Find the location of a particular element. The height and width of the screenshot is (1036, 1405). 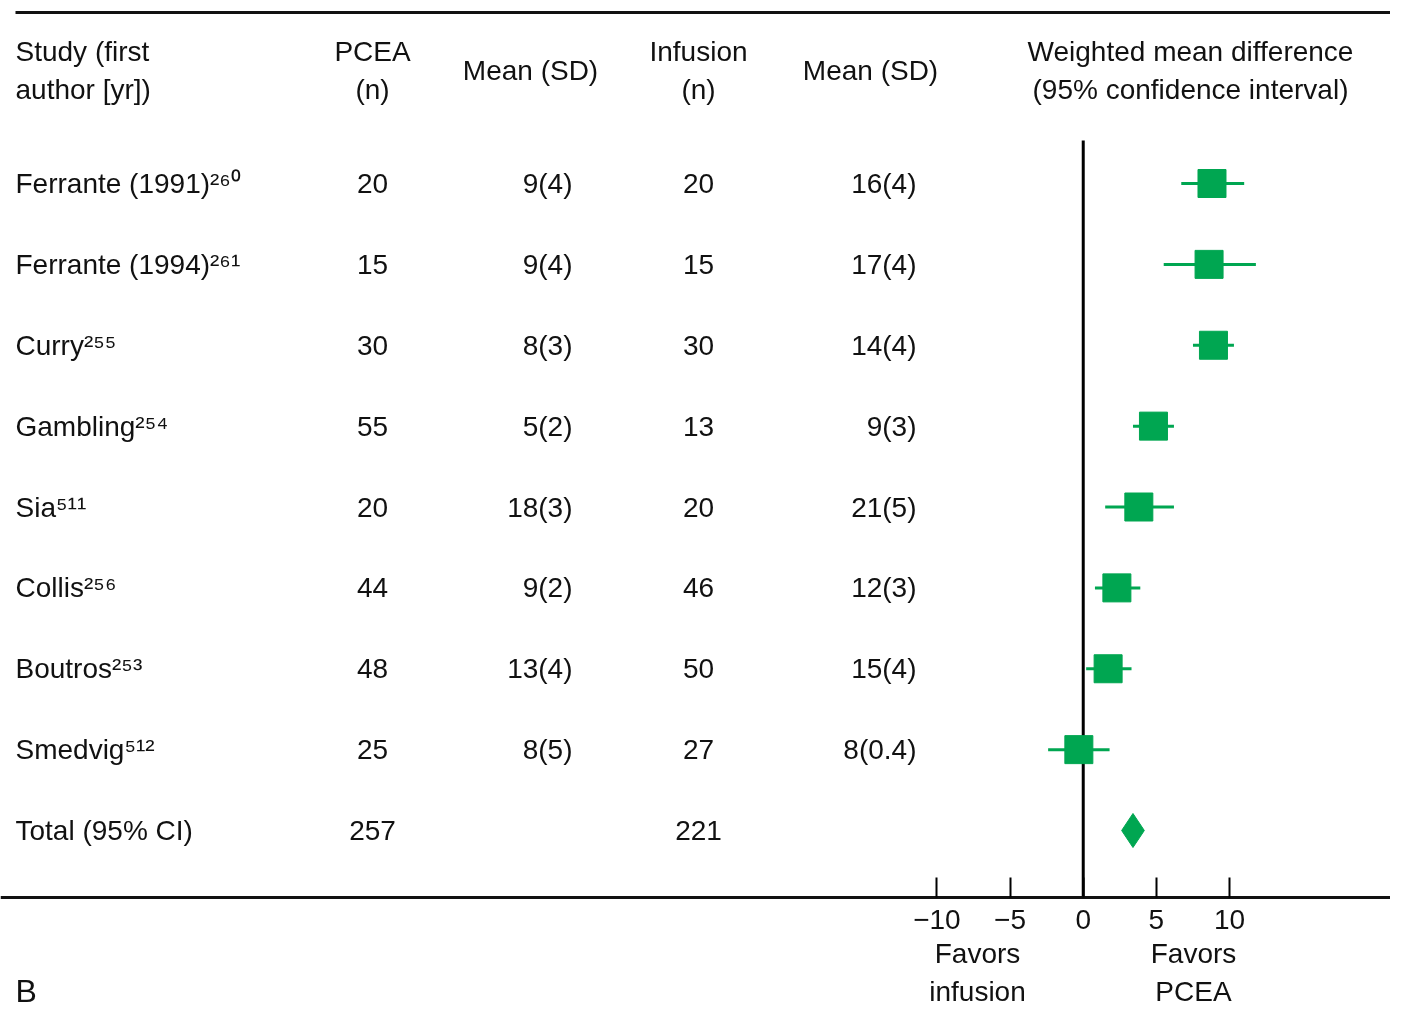

annotation: 55 is located at coordinates (372, 426).